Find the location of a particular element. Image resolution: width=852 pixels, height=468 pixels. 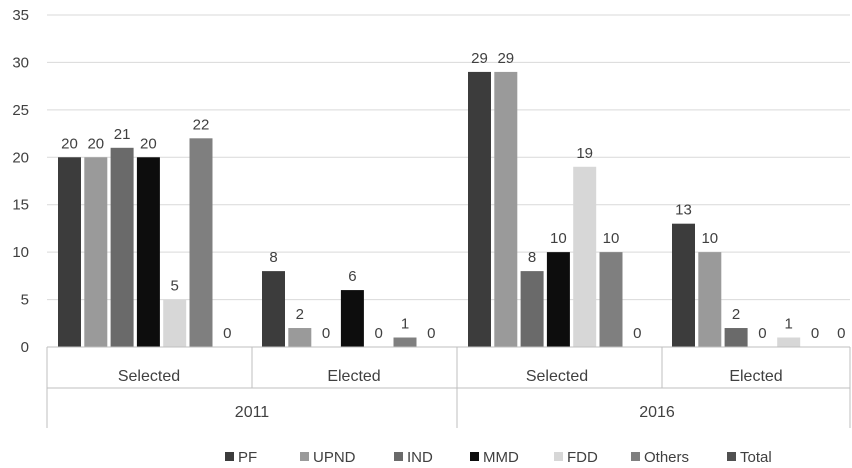

x-group-label: 2016 is located at coordinates (657, 412).